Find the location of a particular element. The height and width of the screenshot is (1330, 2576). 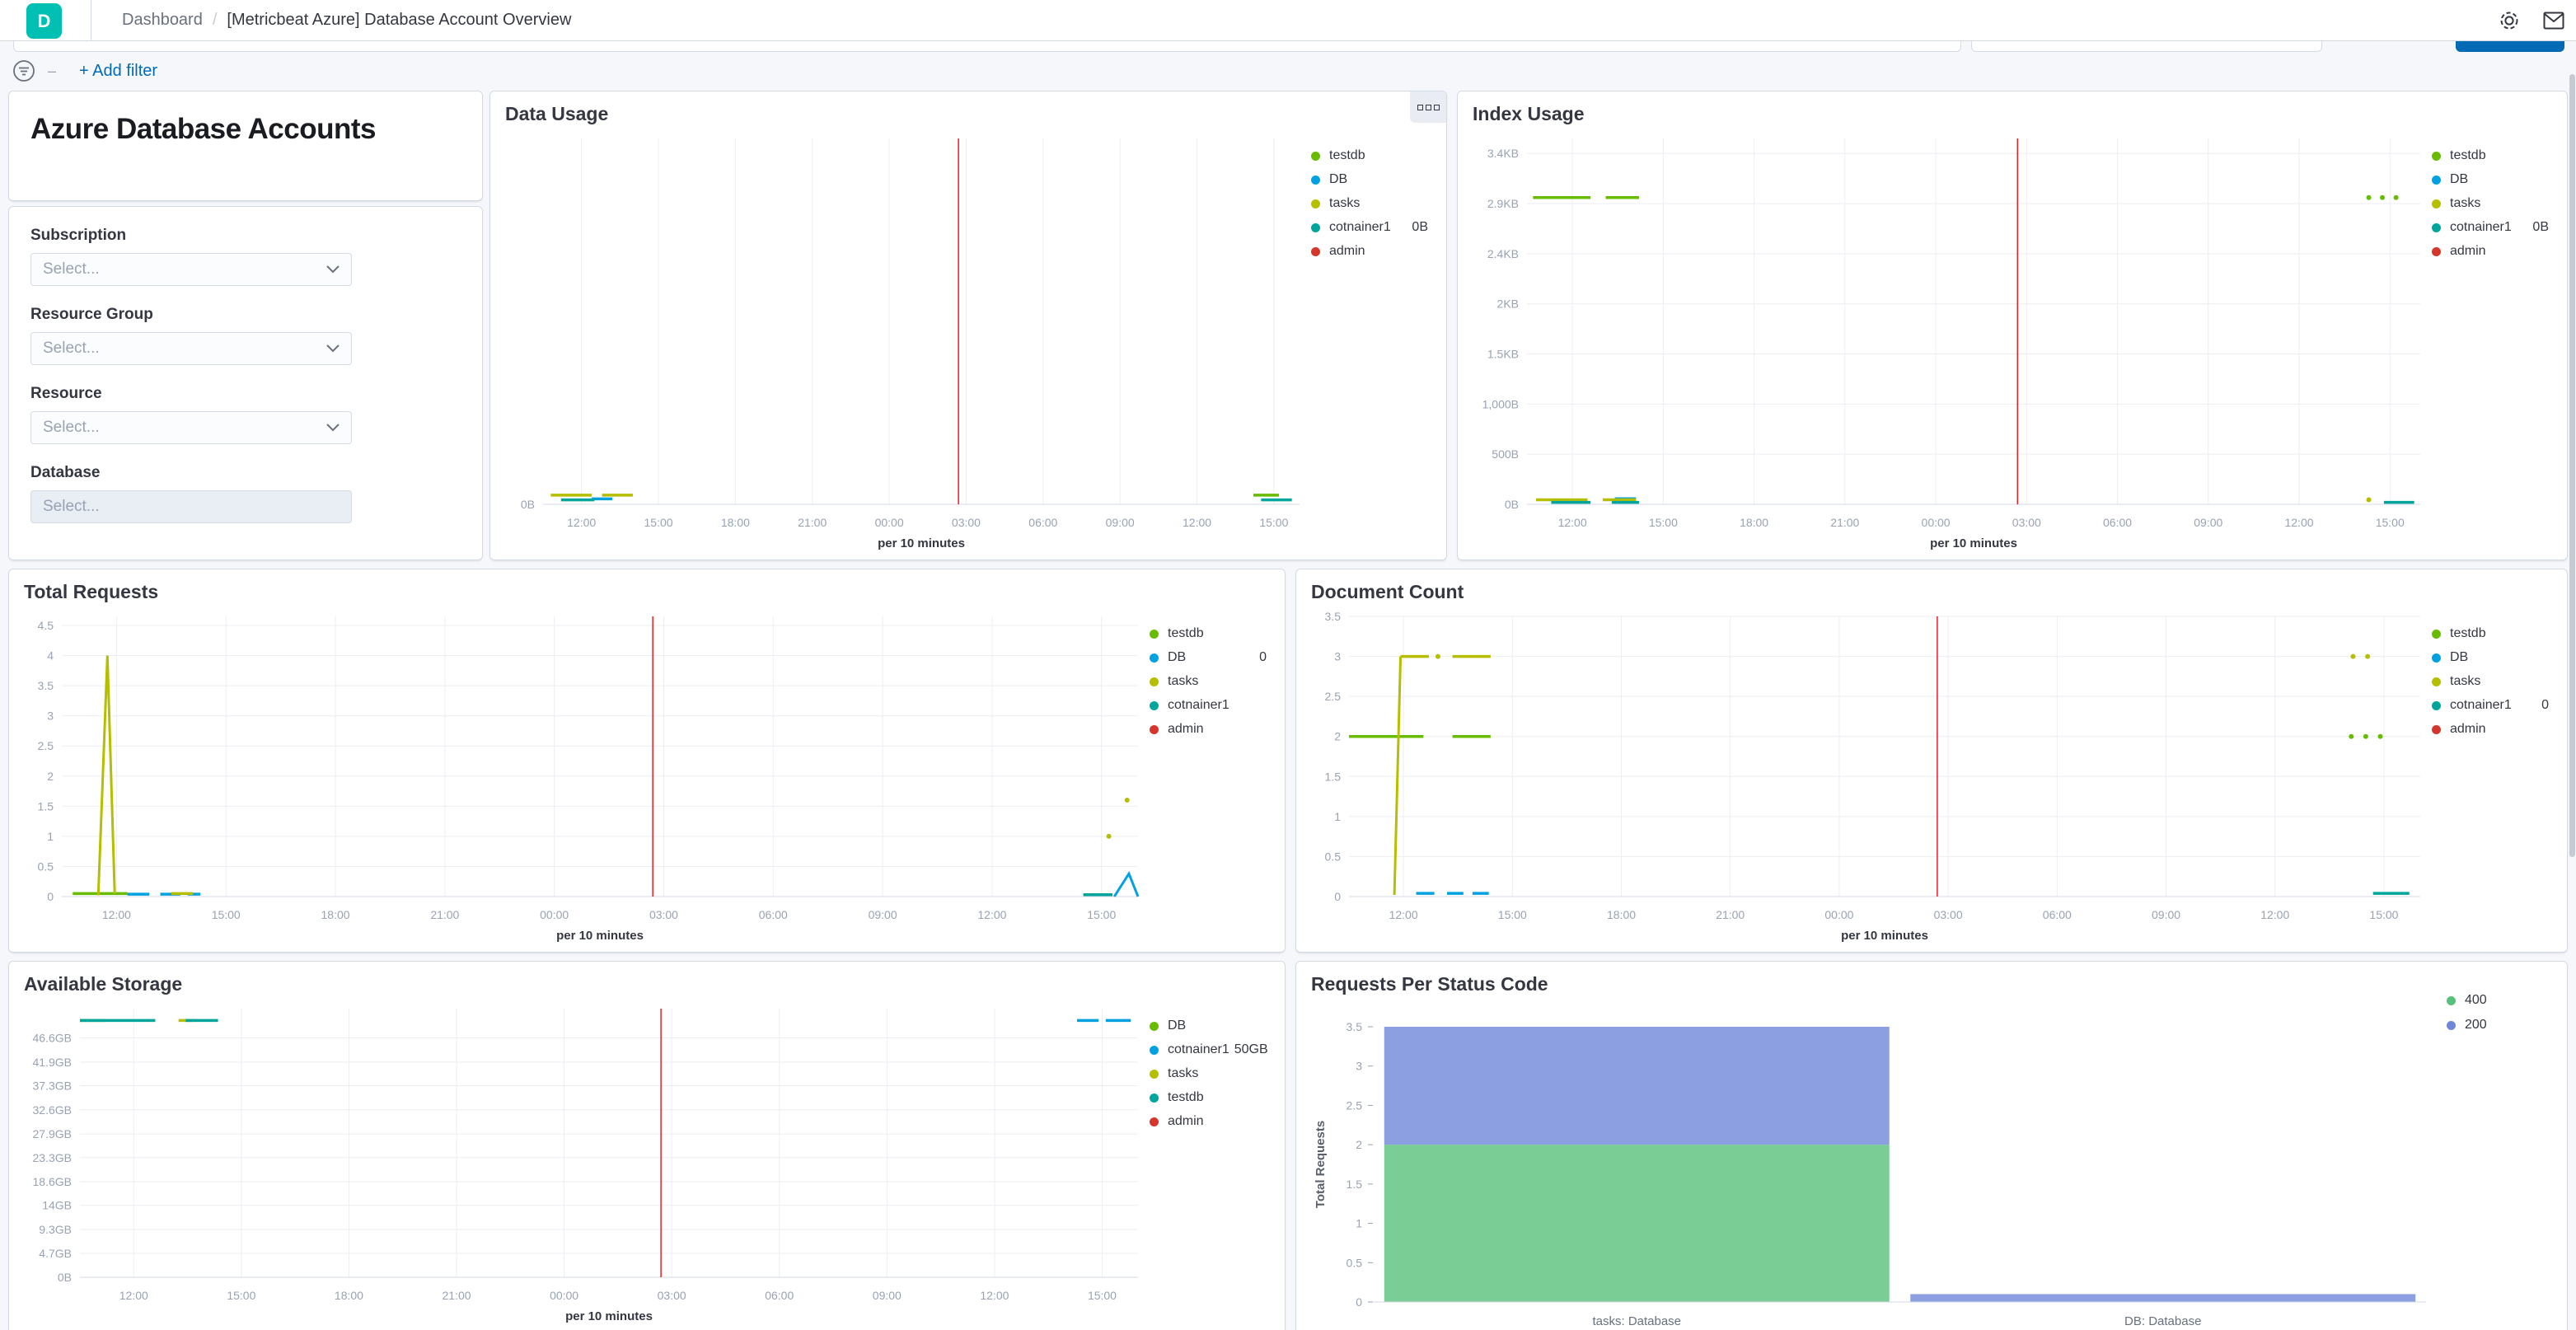

svg-text: 37.3GB is located at coordinates (52, 1085).